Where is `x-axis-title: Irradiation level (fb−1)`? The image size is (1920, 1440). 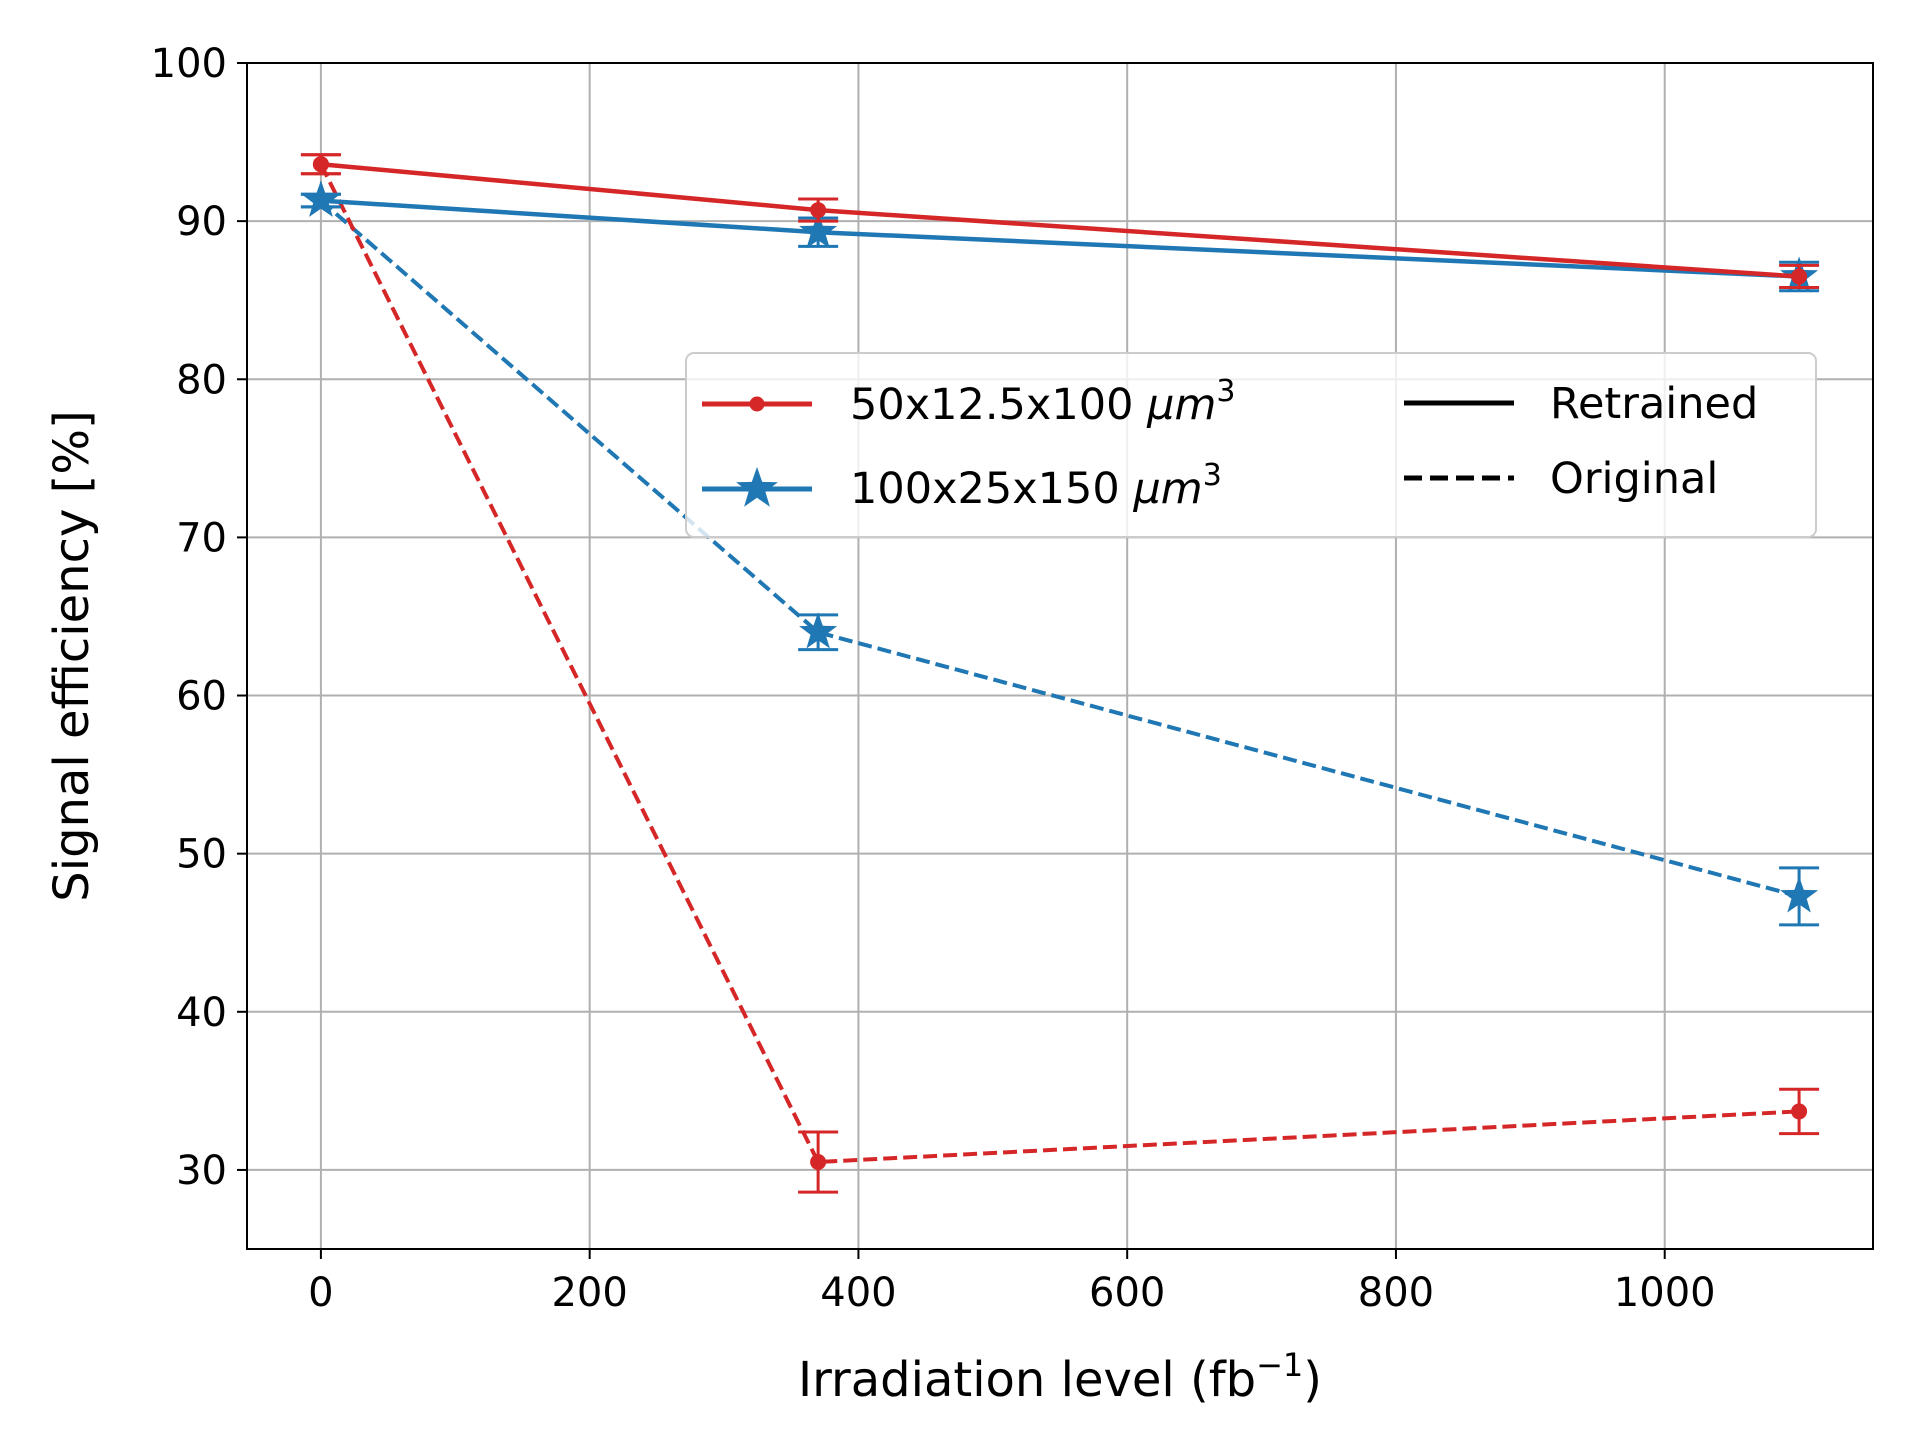
x-axis-title: Irradiation level (fb−1) is located at coordinates (1060, 1377).